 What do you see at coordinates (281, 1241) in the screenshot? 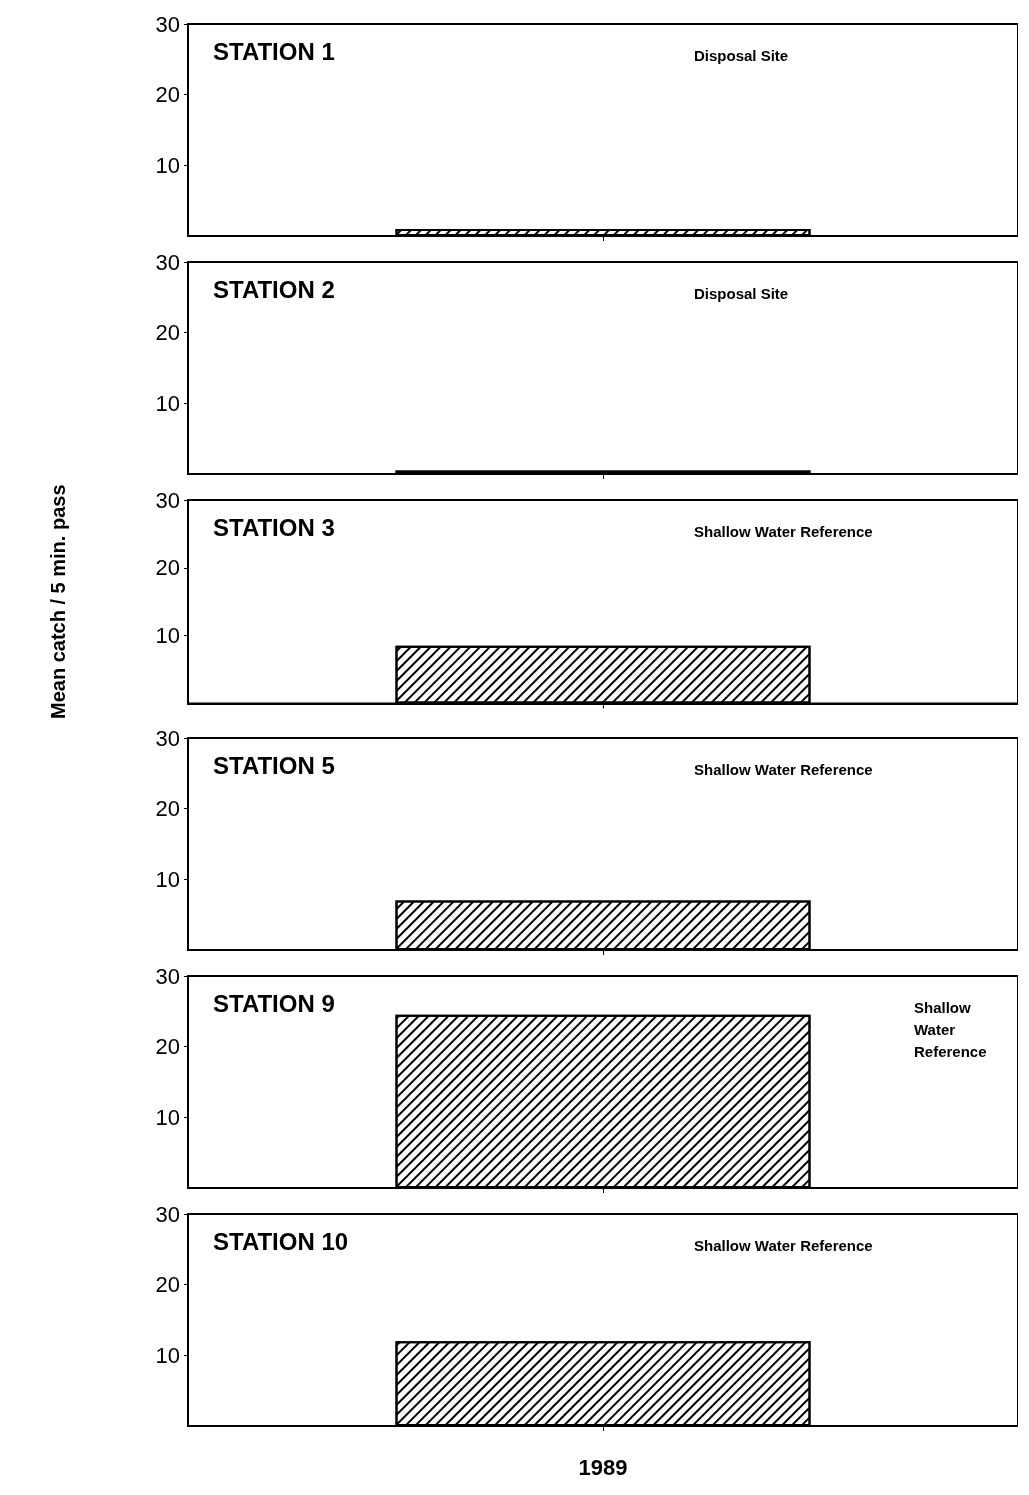
I see `text: STATION 10` at bounding box center [281, 1241].